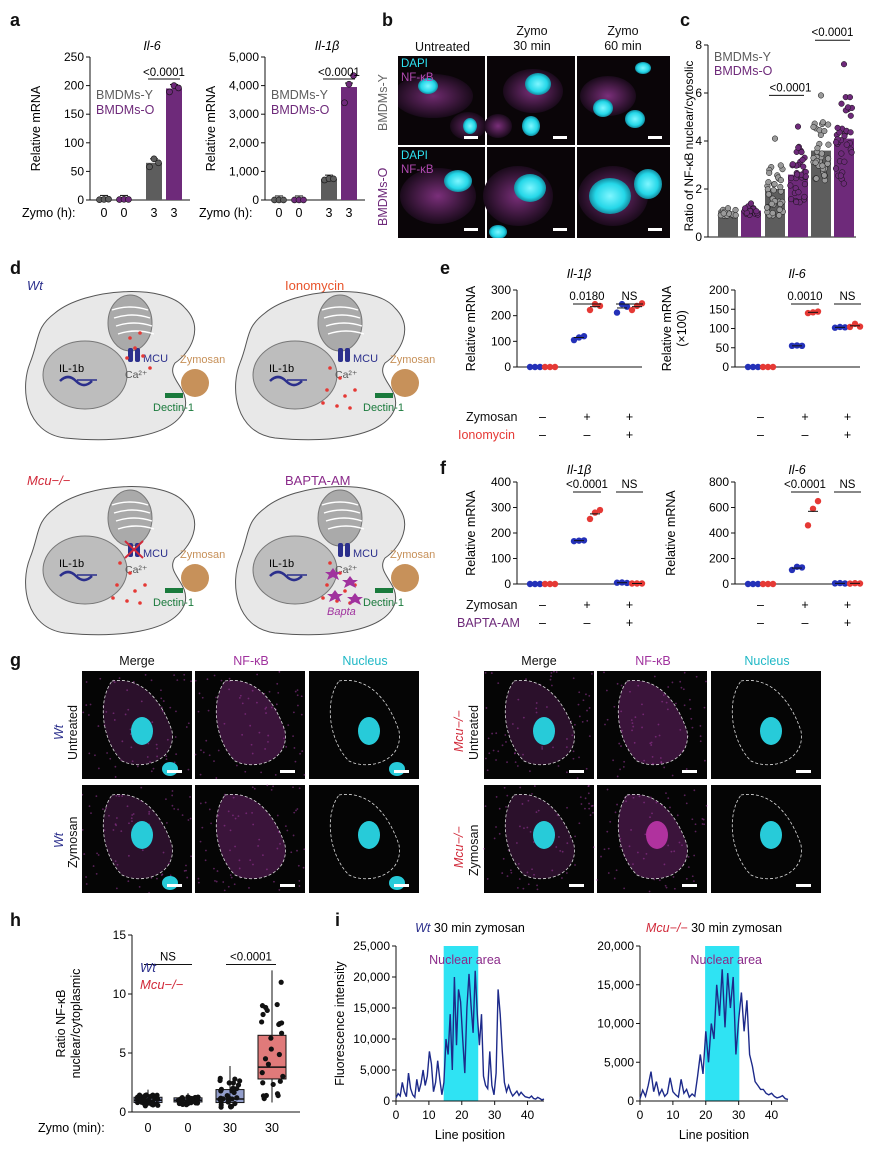 The image size is (874, 1151). What do you see at coordinates (281, 369) in the screenshot?
I see `il1b-label: IL-1b` at bounding box center [281, 369].